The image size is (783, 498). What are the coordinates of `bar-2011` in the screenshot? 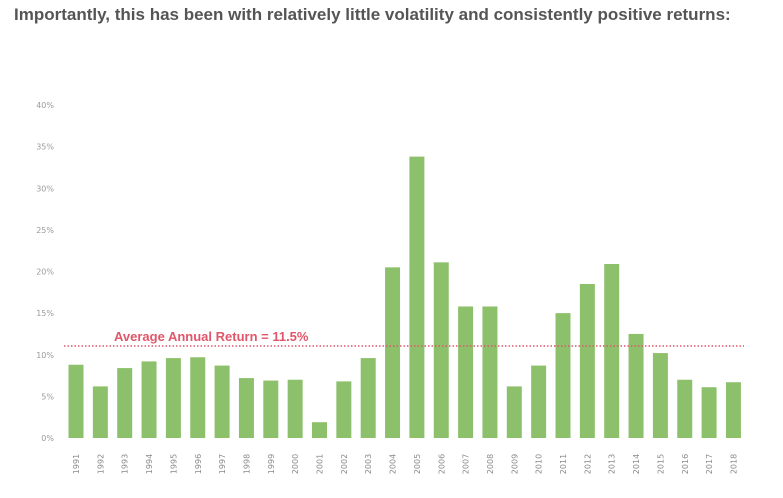 It's located at (563, 375).